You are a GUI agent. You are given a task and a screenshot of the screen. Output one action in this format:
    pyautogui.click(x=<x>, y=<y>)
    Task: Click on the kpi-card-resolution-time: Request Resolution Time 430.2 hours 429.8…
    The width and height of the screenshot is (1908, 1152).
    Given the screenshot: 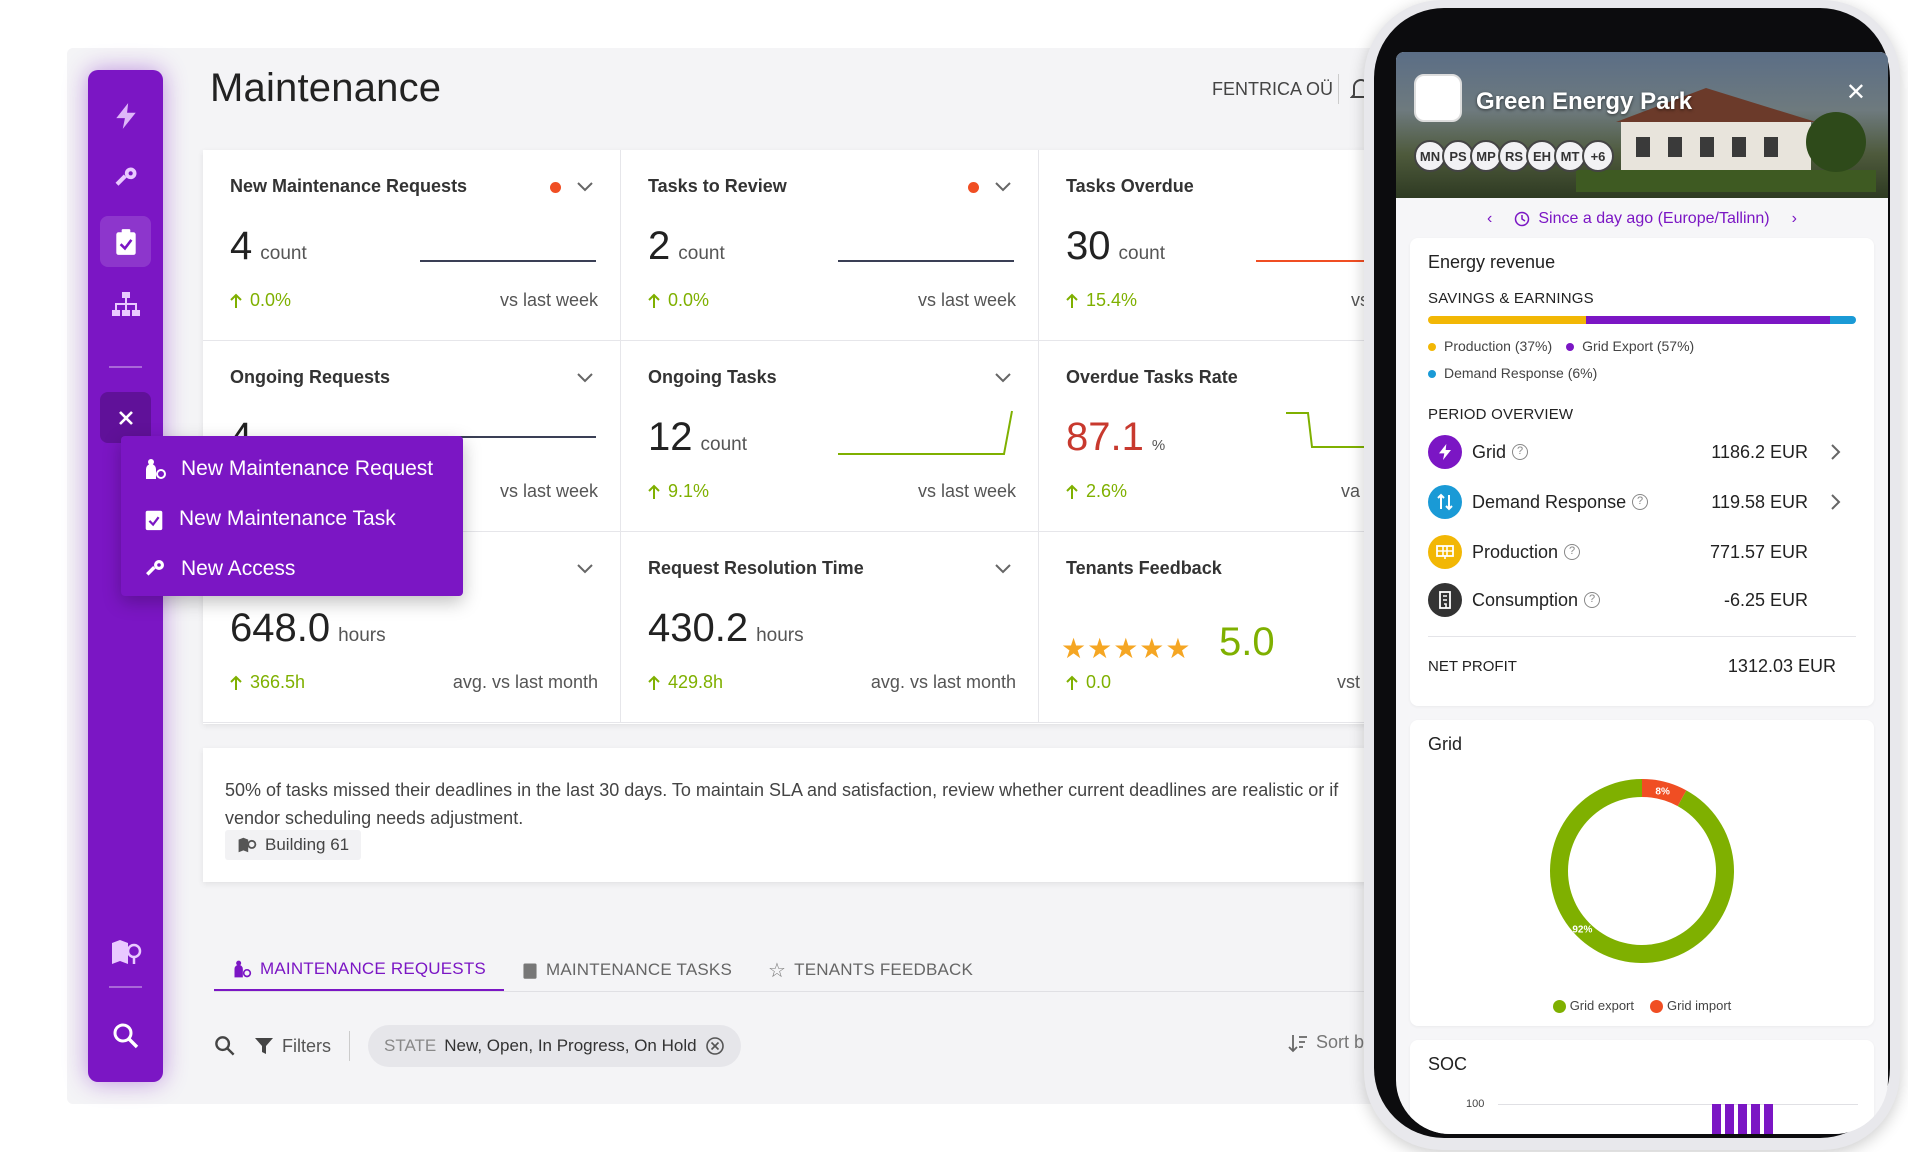 What is the action you would take?
    pyautogui.click(x=830, y=627)
    